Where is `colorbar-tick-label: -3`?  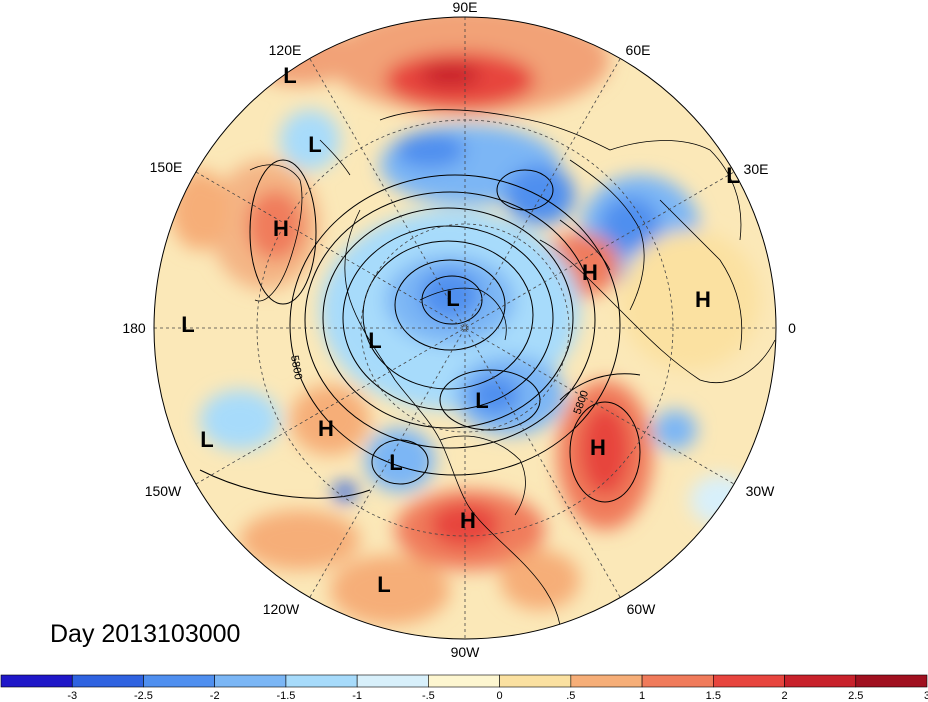 colorbar-tick-label: -3 is located at coordinates (72, 696).